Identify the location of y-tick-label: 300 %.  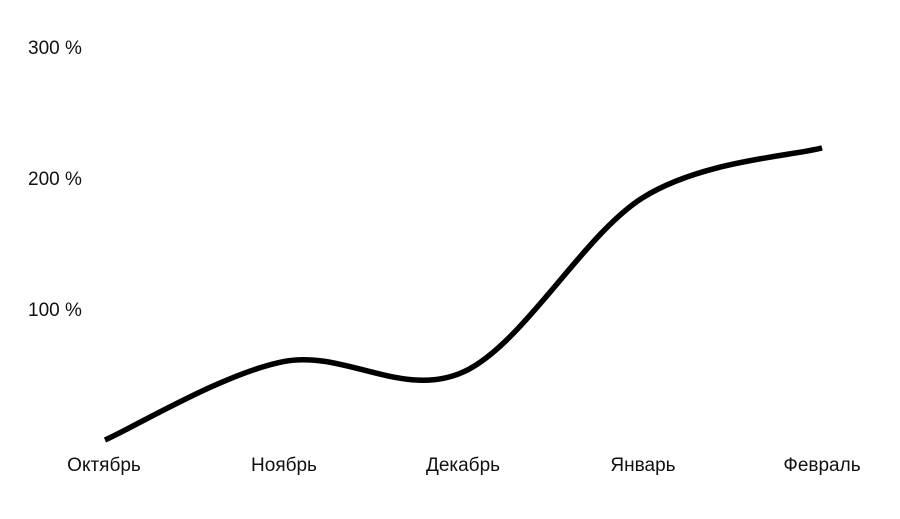
(55, 48).